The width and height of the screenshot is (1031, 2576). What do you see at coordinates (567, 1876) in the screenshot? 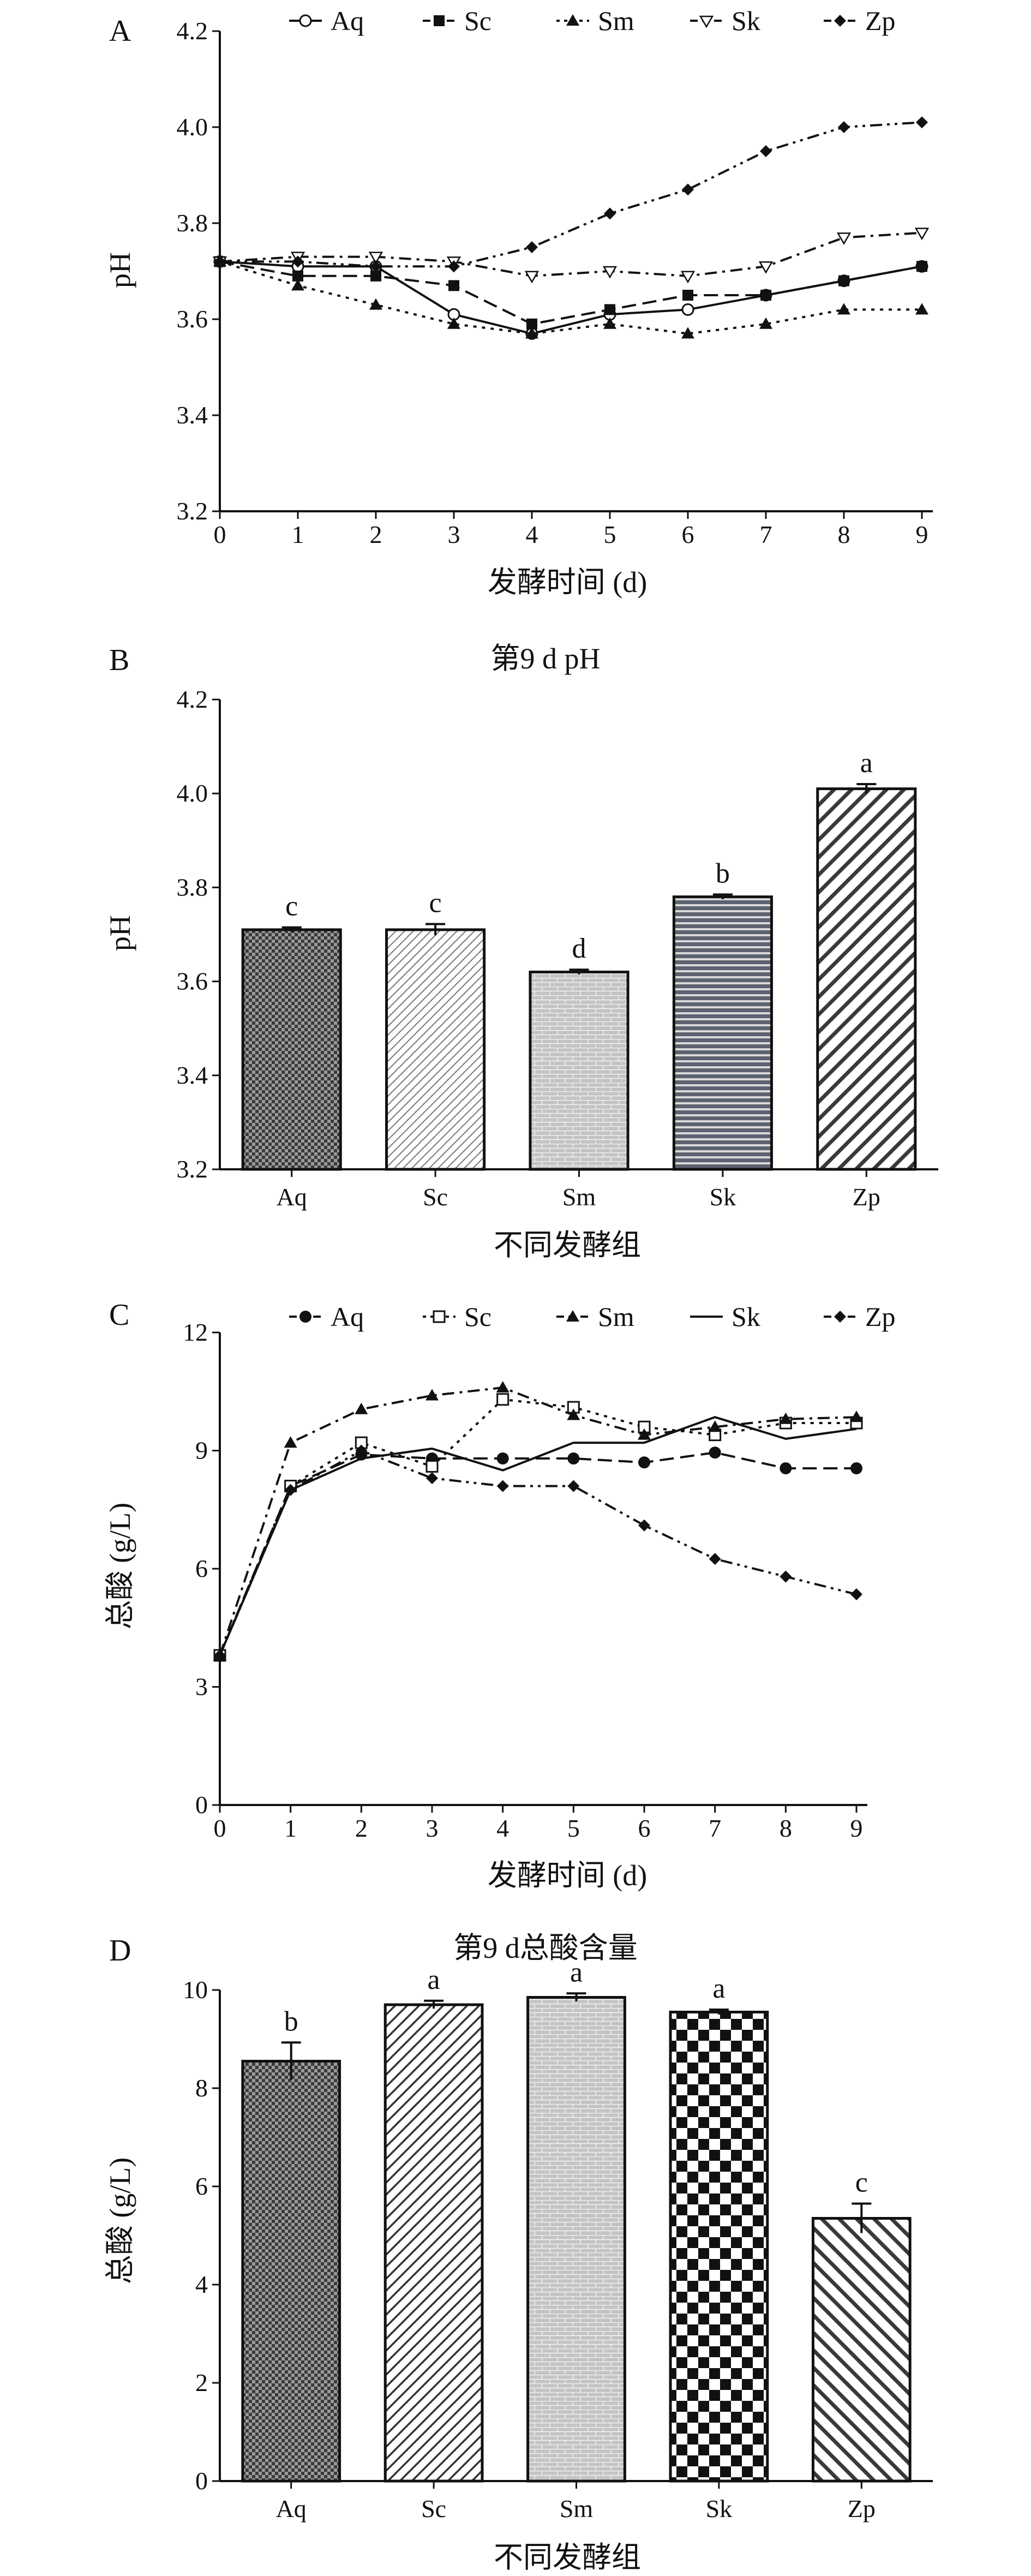
I see `x-axis-label-C: 发酵时间 (d)` at bounding box center [567, 1876].